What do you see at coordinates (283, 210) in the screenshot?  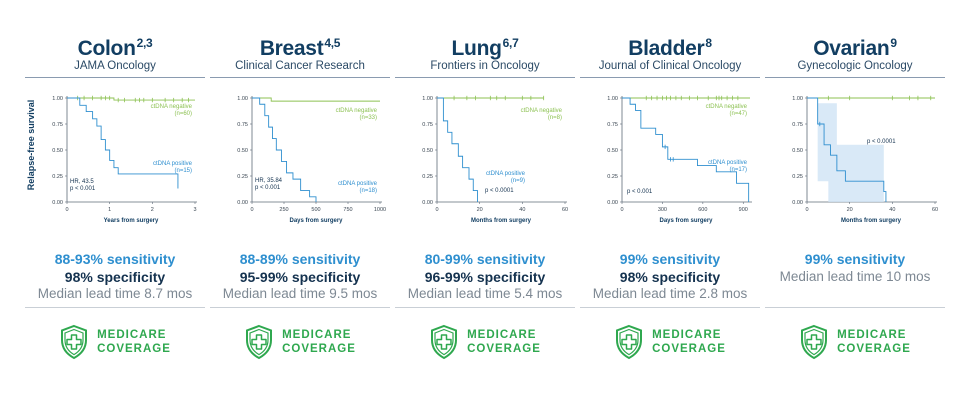 I see `x-tick-label: 250` at bounding box center [283, 210].